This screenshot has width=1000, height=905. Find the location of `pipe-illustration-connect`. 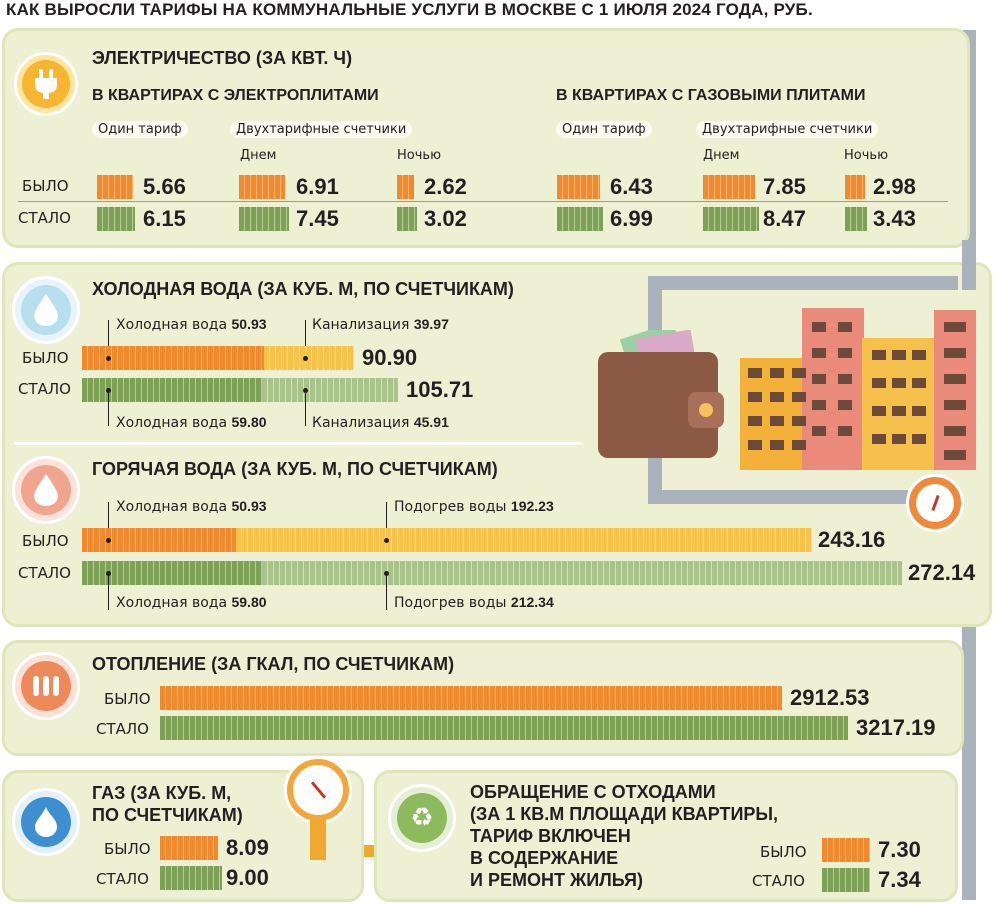

pipe-illustration-connect is located at coordinates (969, 265).